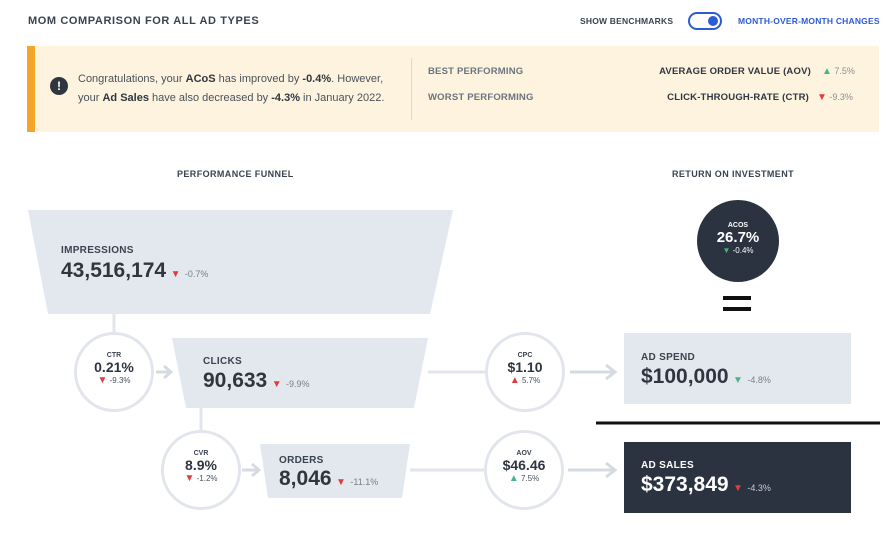 The width and height of the screenshot is (896, 534). What do you see at coordinates (200, 79) in the screenshot?
I see `msg-metric-acos: ACoS` at bounding box center [200, 79].